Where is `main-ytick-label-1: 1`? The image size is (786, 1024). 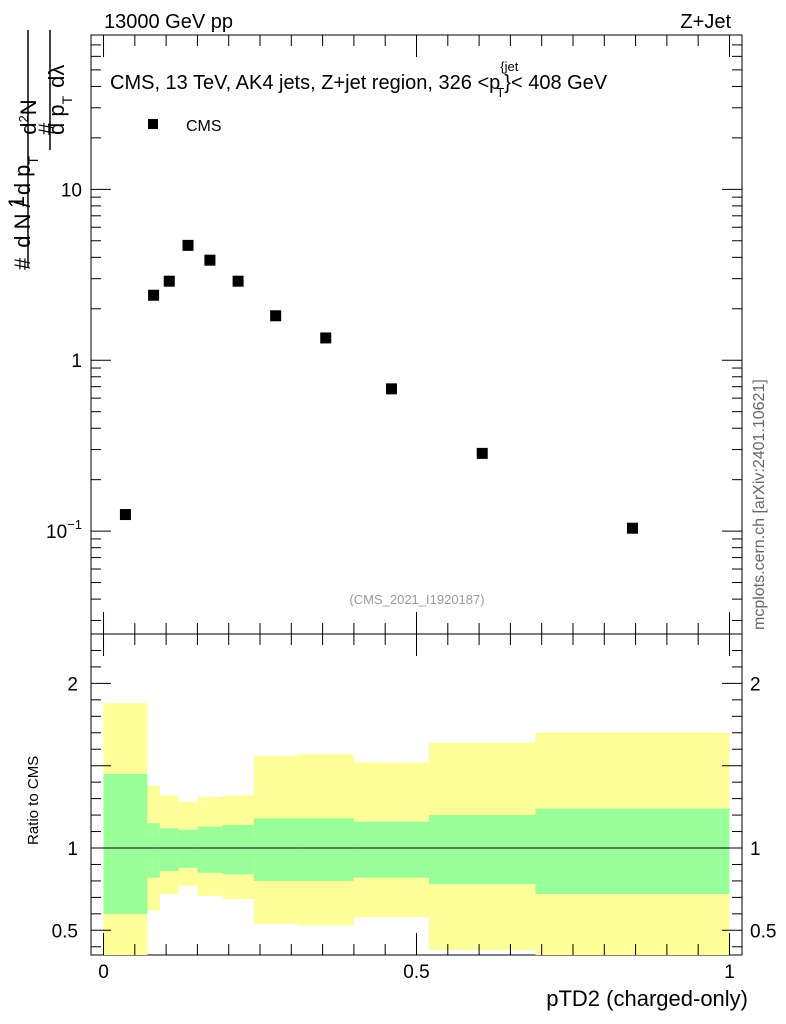
main-ytick-label-1: 1 is located at coordinates (76, 361).